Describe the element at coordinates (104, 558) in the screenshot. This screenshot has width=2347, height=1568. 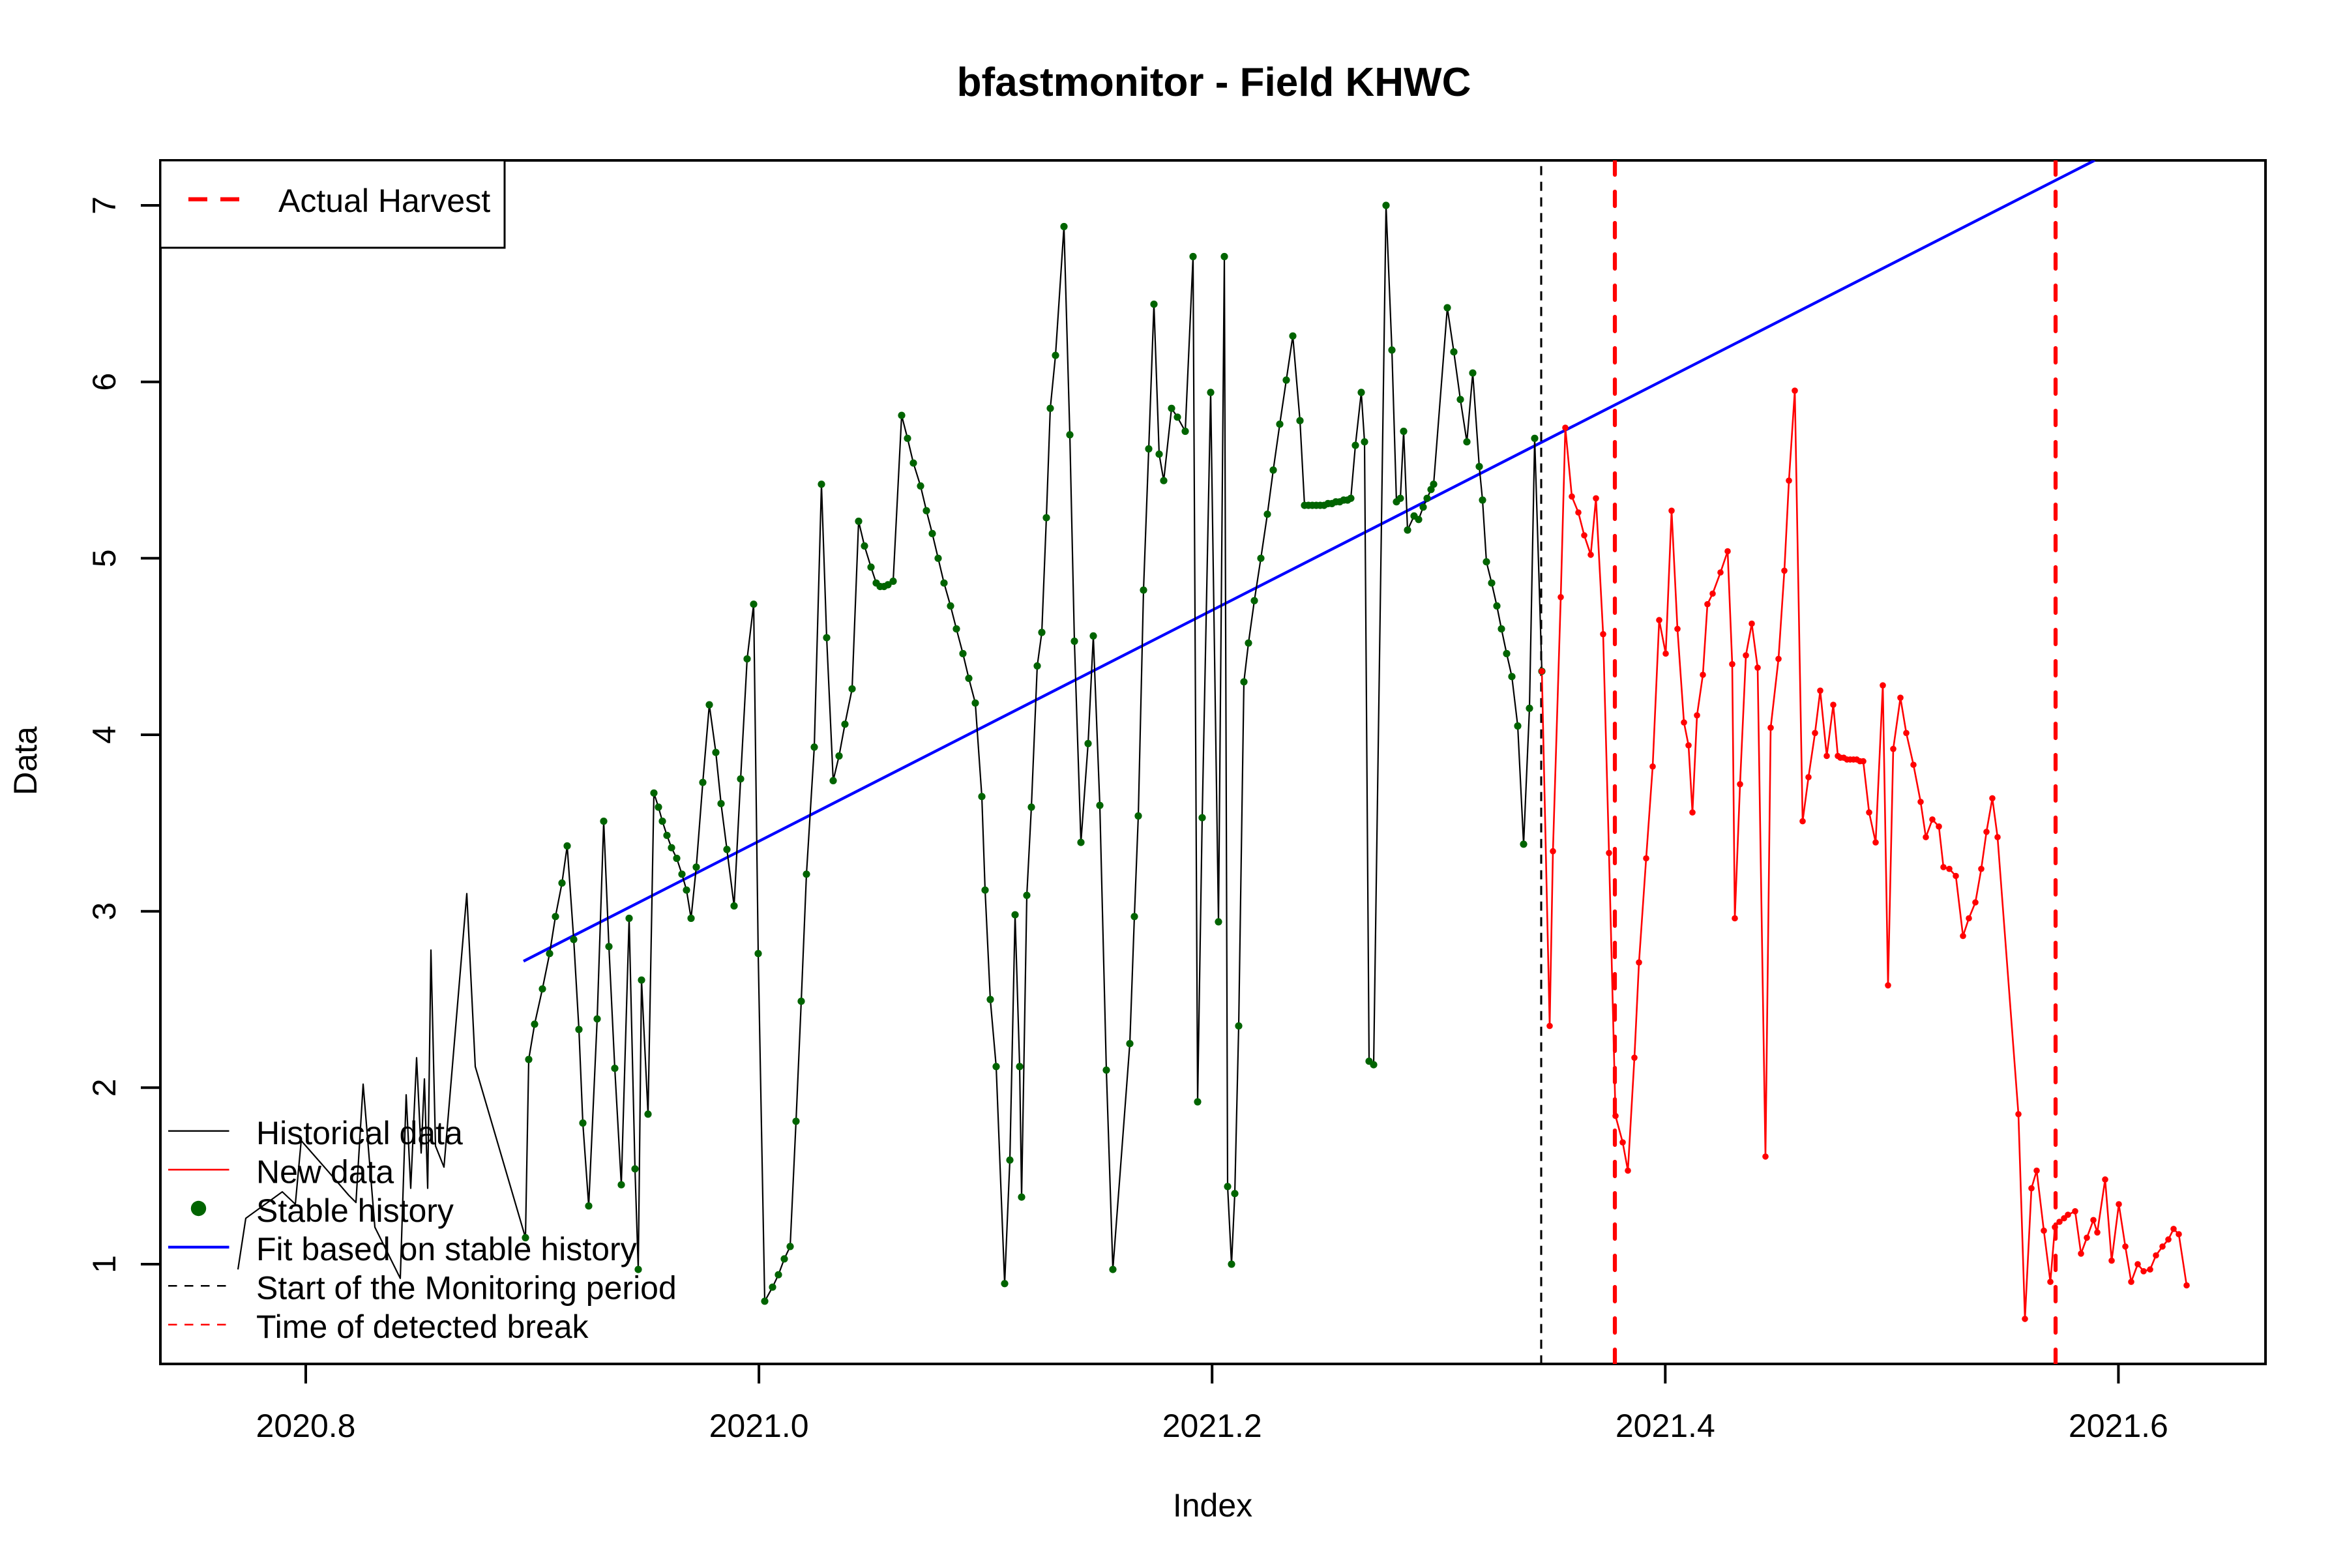
I see `svg-text: 5` at that location.